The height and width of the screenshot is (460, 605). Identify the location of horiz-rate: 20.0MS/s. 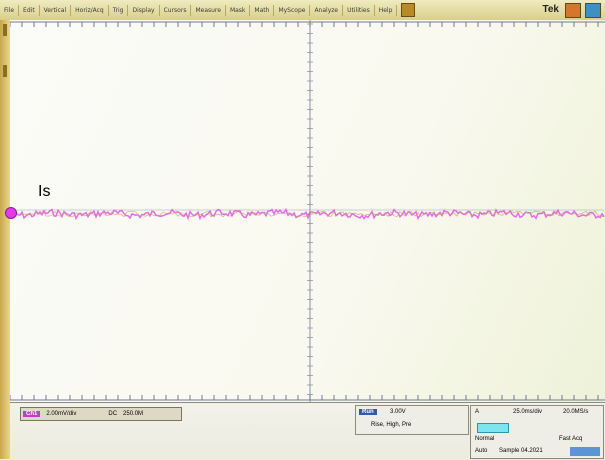
(576, 412).